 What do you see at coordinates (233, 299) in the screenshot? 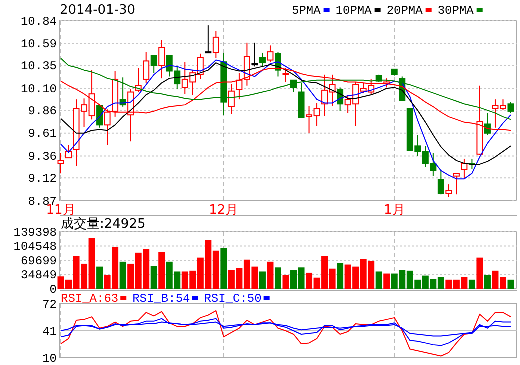
I see `legend-label: RSI_C:50` at bounding box center [233, 299].